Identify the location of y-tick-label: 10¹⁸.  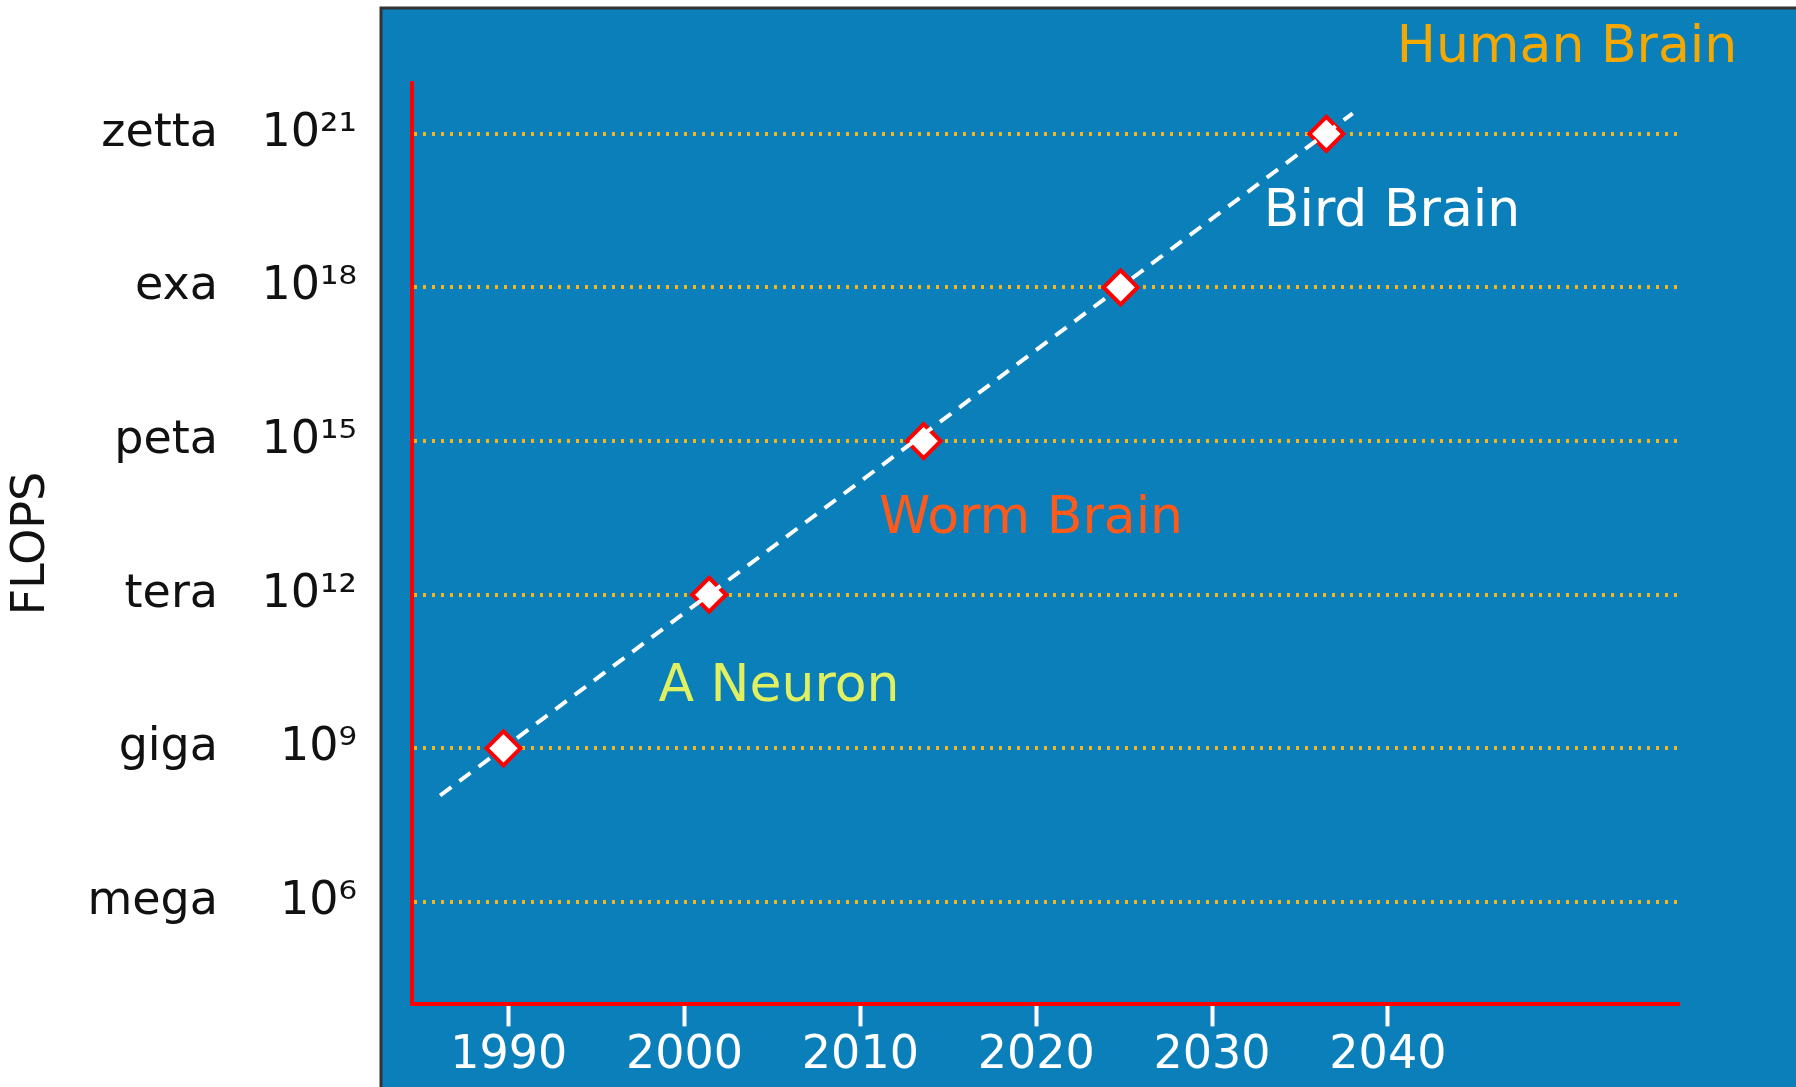
(309, 283).